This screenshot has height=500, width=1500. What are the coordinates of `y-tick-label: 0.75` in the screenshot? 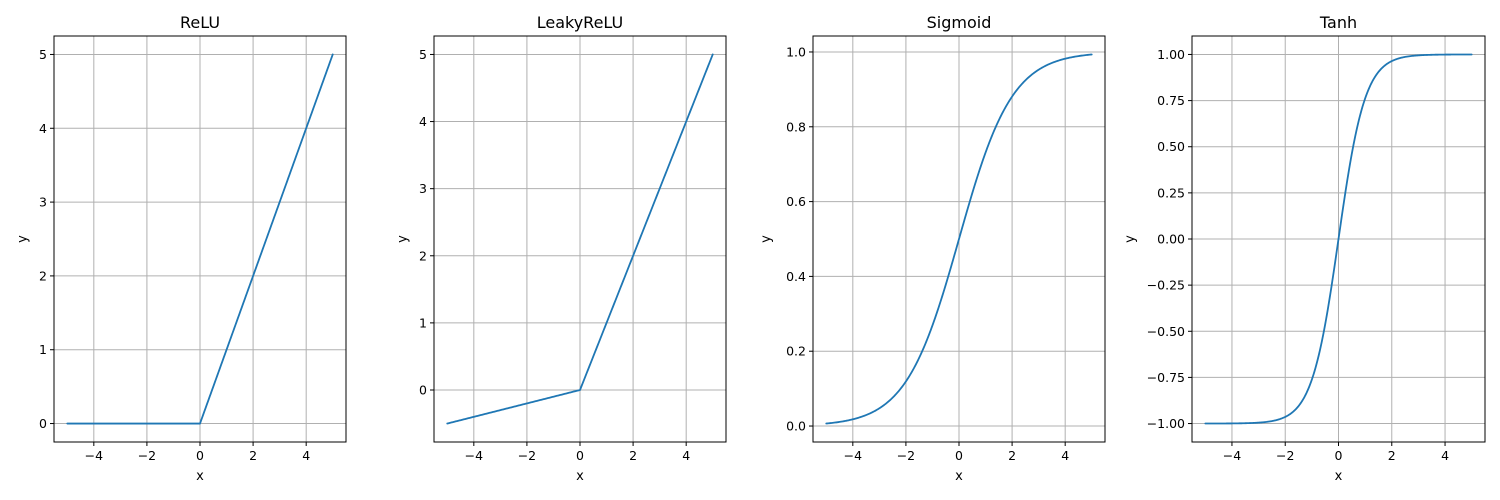 It's located at (1171, 100).